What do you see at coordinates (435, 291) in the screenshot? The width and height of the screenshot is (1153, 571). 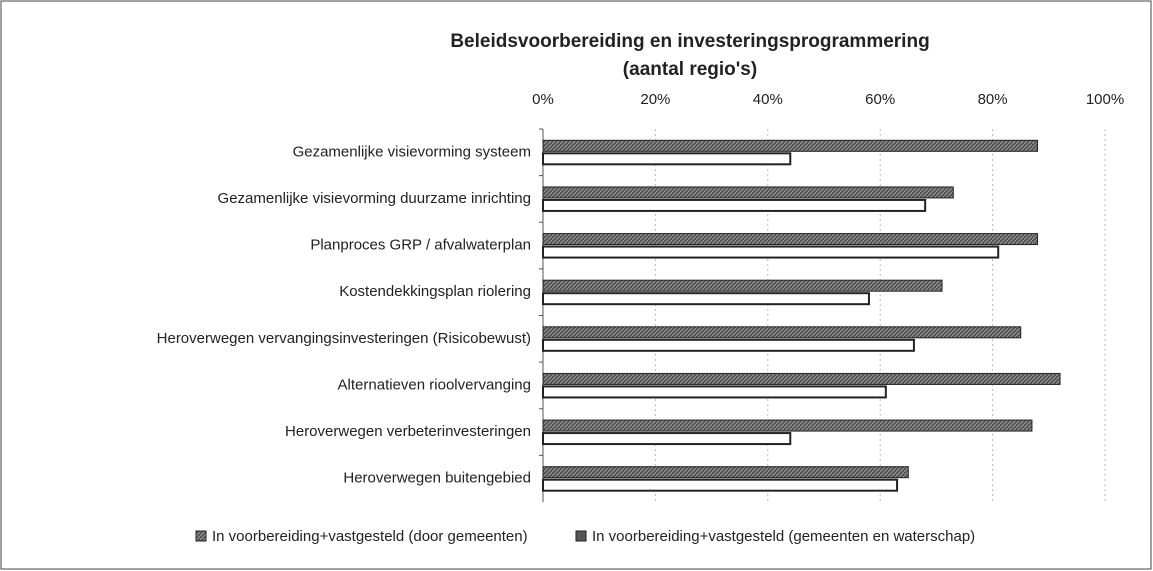 I see `y-tick-label: Kostendekkingsplan riolering` at bounding box center [435, 291].